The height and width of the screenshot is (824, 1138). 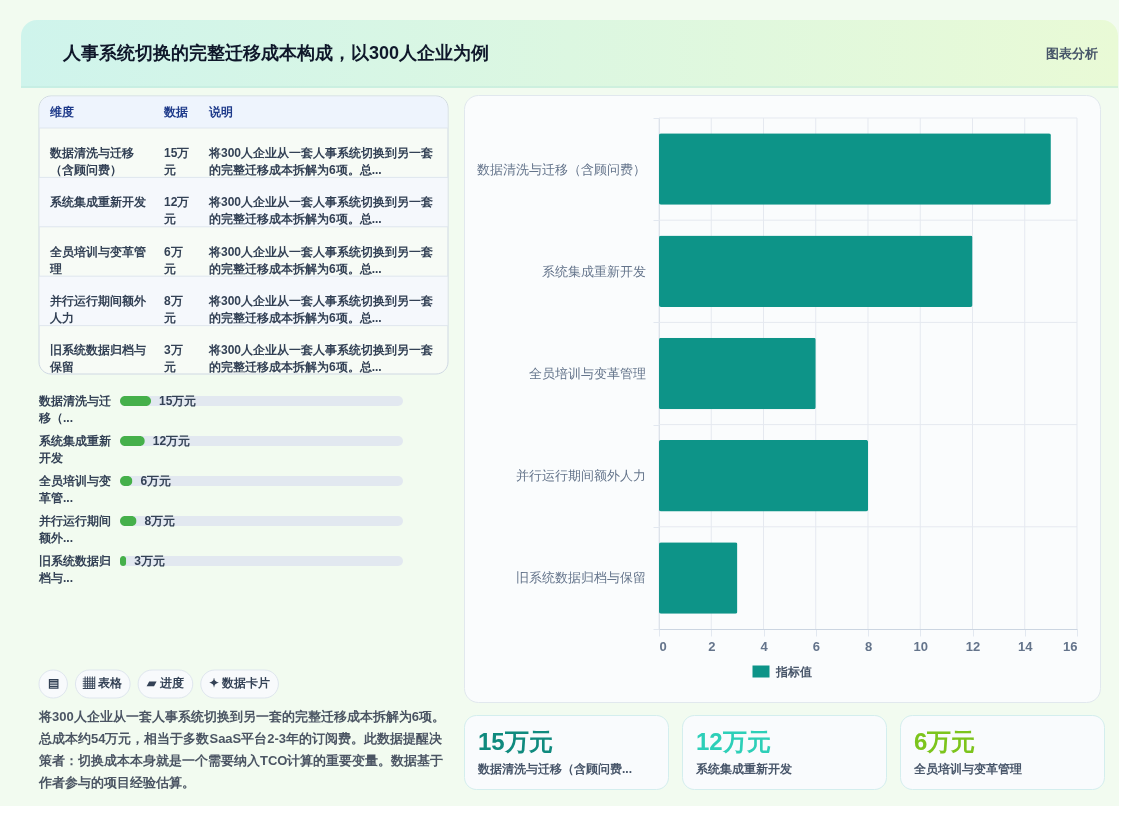 I want to click on x-tick-label: 16, so click(x=1070, y=646).